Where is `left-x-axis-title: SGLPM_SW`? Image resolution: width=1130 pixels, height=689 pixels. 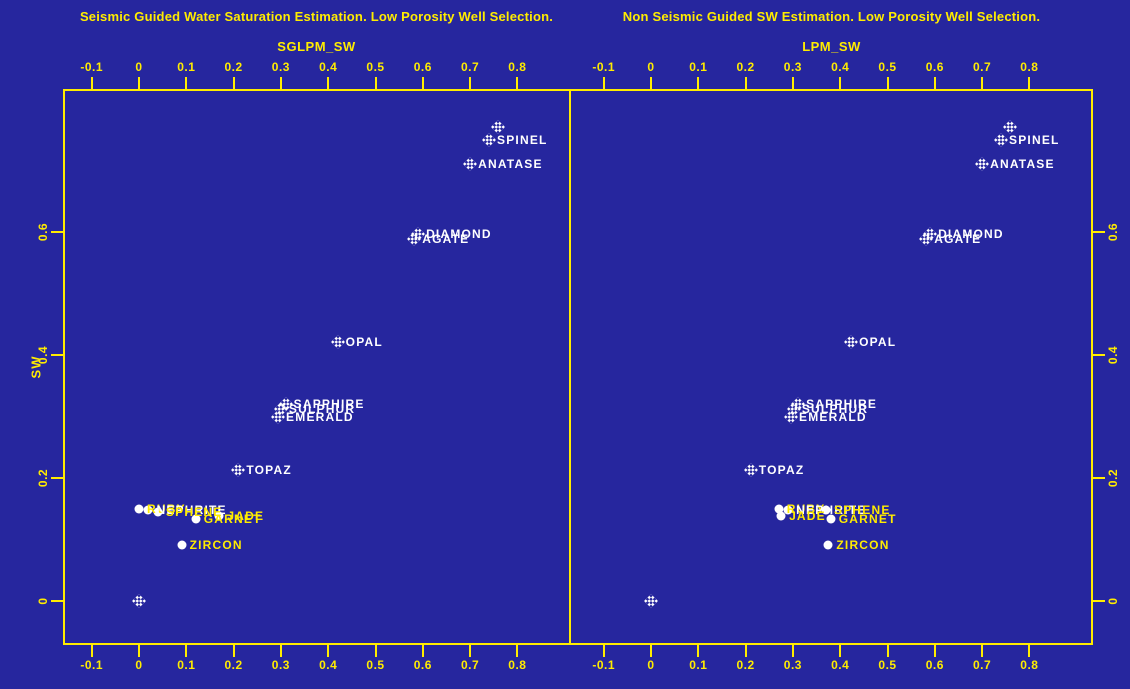 left-x-axis-title: SGLPM_SW is located at coordinates (316, 46).